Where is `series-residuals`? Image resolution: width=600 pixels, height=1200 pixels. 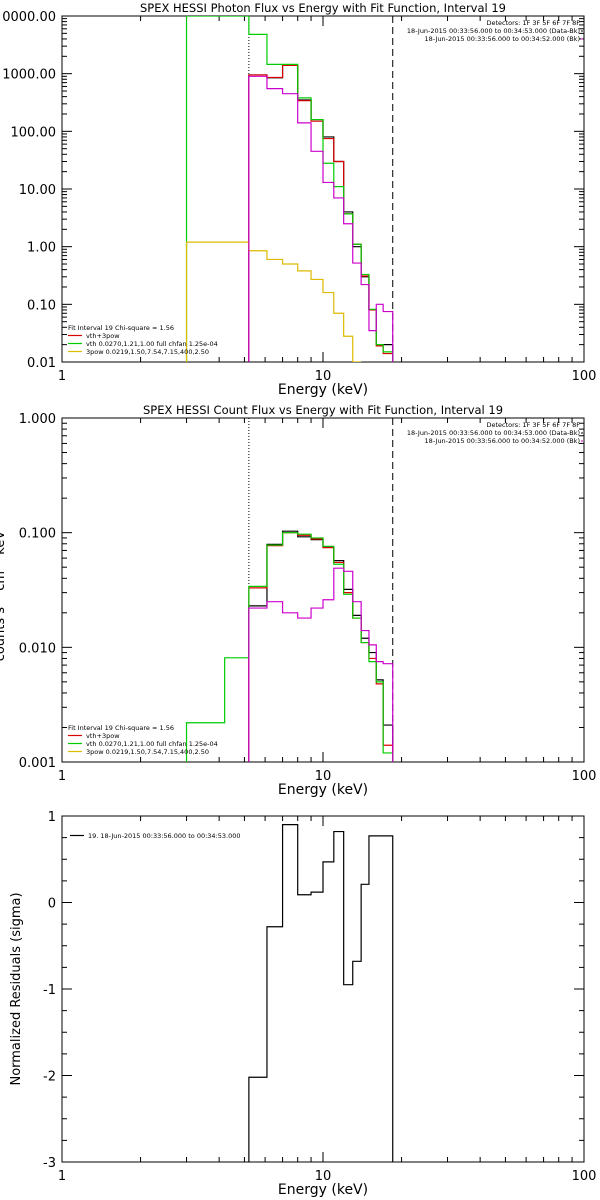 series-residuals is located at coordinates (321, 993).